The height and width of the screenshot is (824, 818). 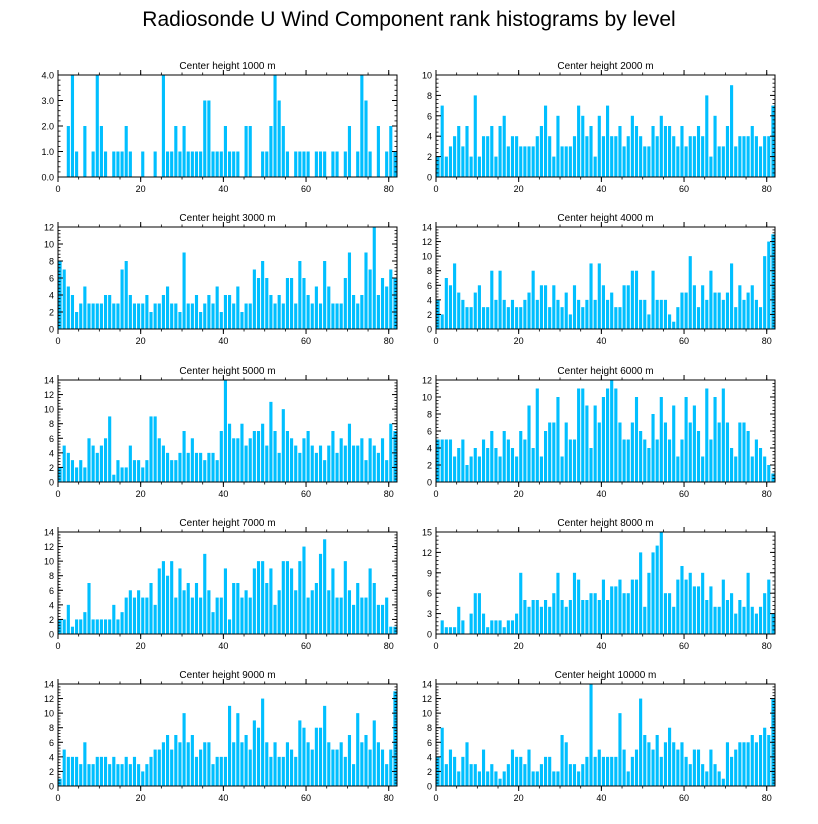 What do you see at coordinates (605, 371) in the screenshot?
I see `panel-title: Center height 6000 m` at bounding box center [605, 371].